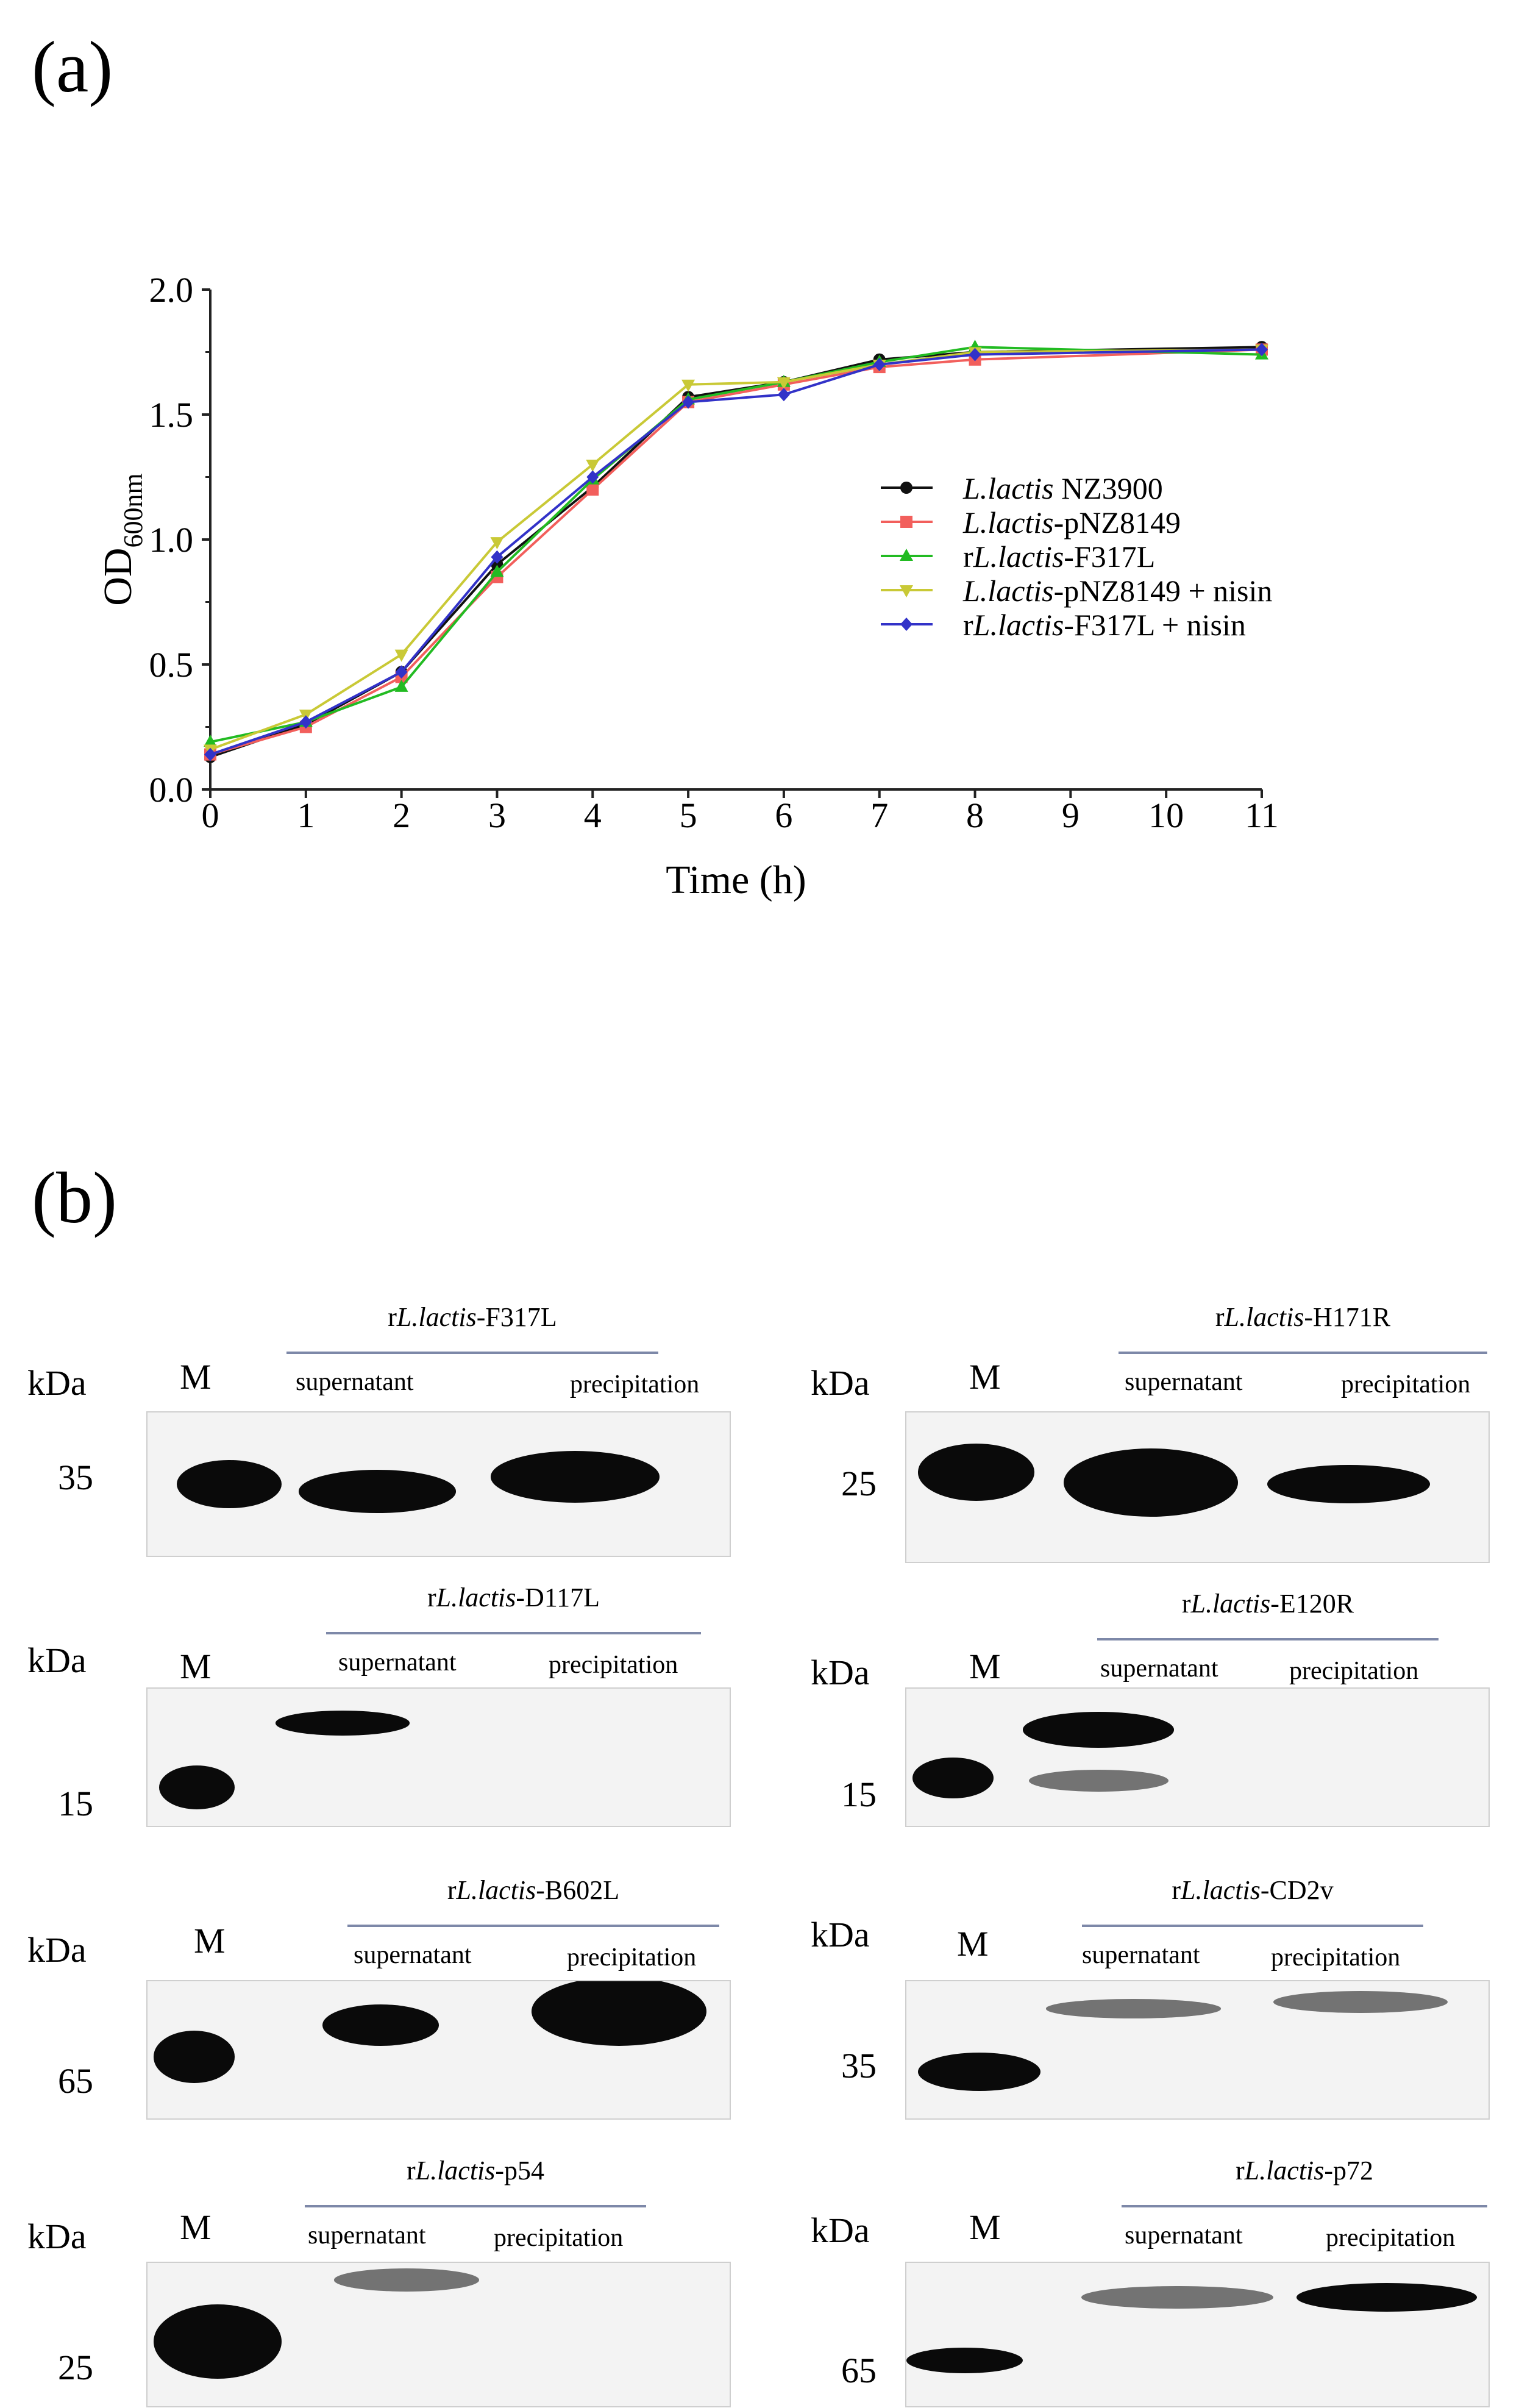  I want to click on blot-title-construct: -CD2v, so click(1297, 1890).